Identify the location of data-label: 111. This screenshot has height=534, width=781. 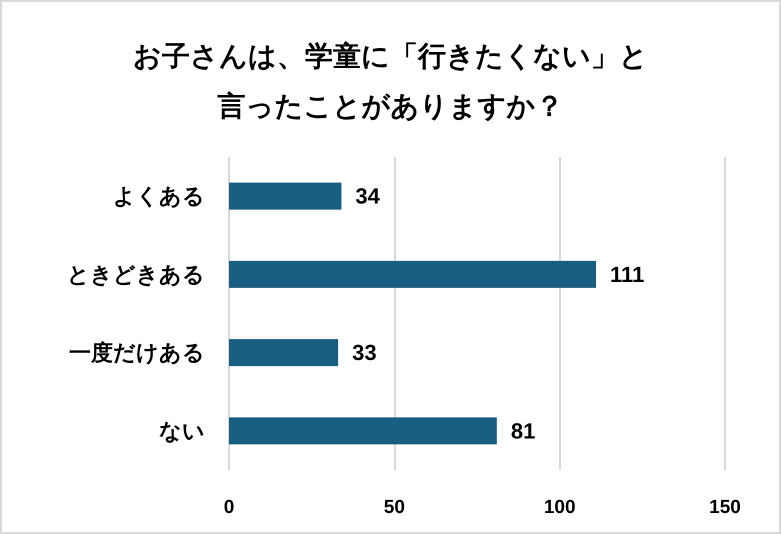
(627, 274).